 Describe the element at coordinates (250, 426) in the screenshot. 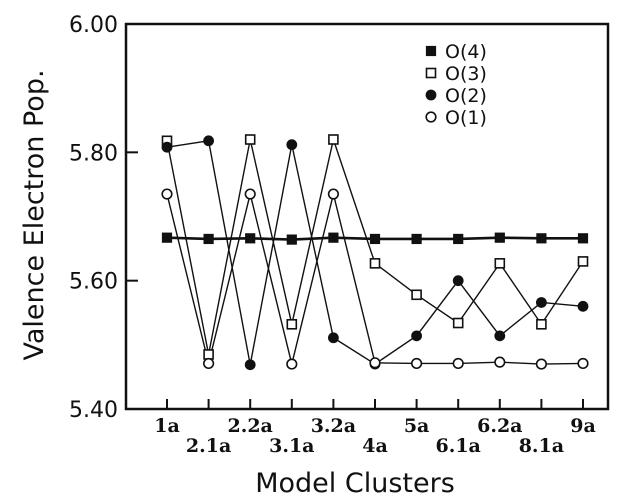

I see `x-tick-label: 2.2a` at that location.